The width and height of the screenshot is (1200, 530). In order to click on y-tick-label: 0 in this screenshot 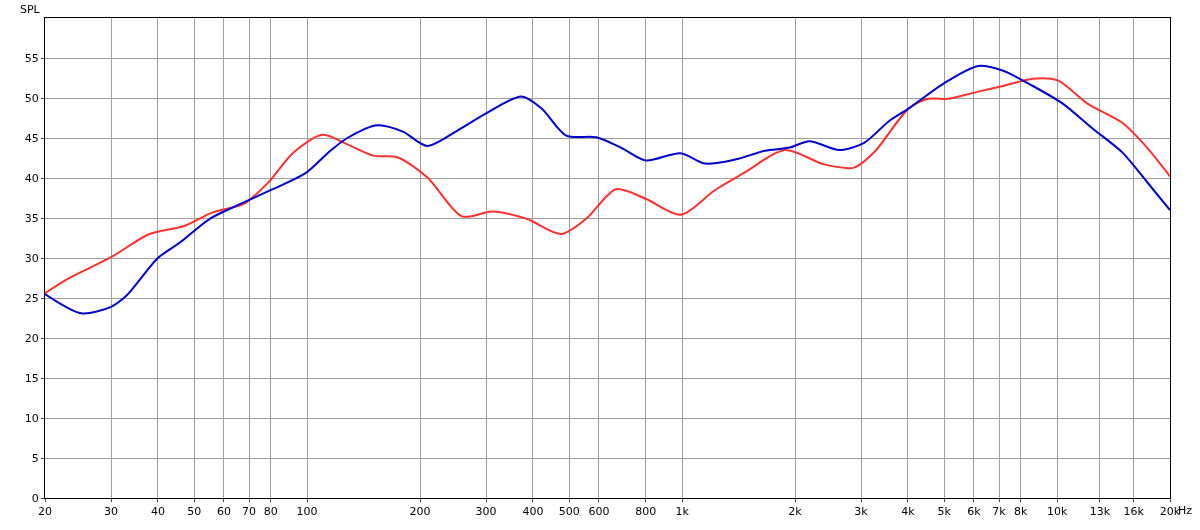, I will do `click(35, 498)`.